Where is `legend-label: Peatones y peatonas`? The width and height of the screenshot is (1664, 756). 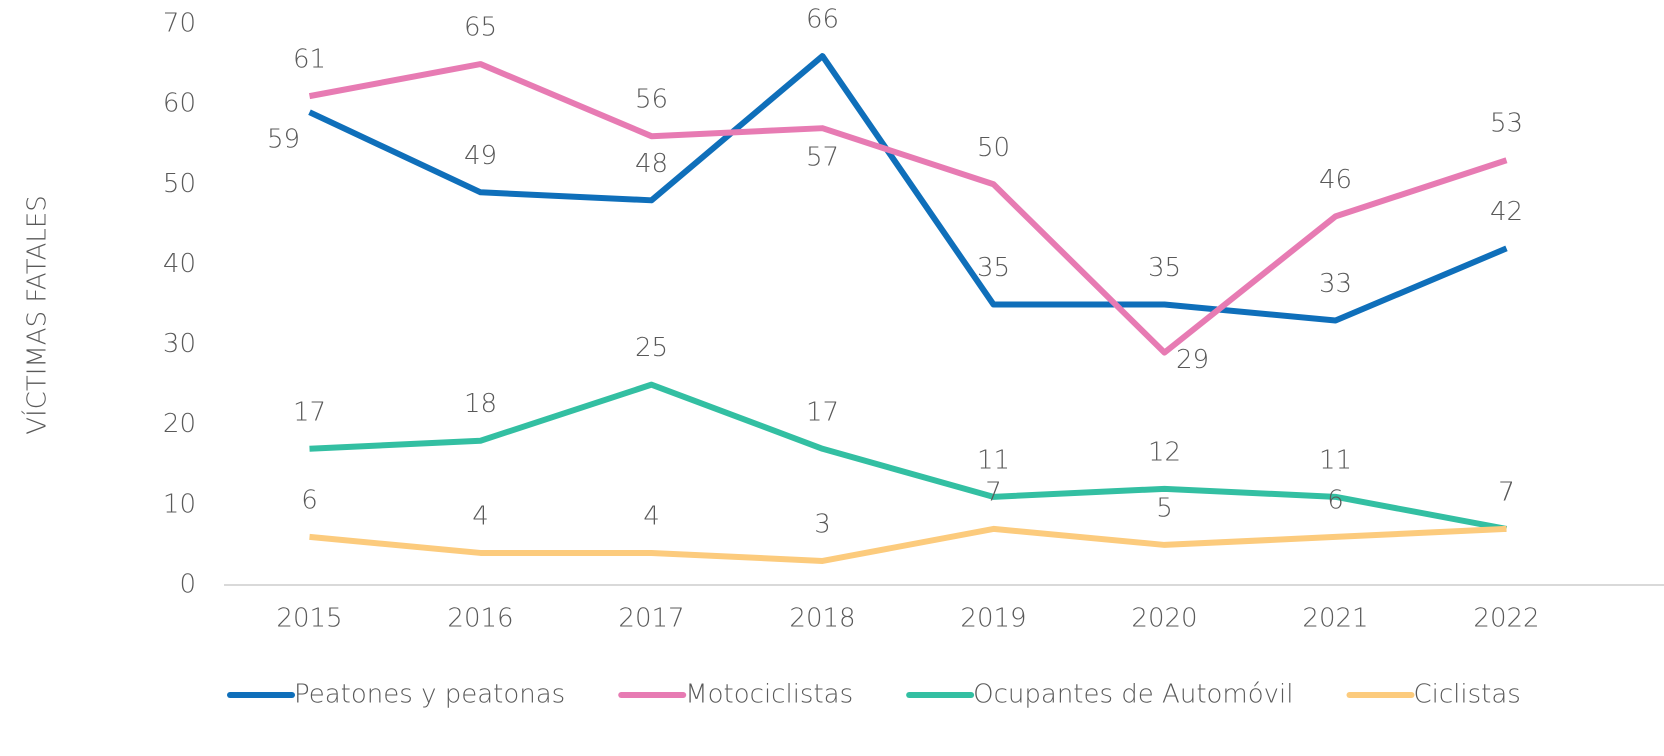
legend-label: Peatones y peatonas is located at coordinates (429, 695).